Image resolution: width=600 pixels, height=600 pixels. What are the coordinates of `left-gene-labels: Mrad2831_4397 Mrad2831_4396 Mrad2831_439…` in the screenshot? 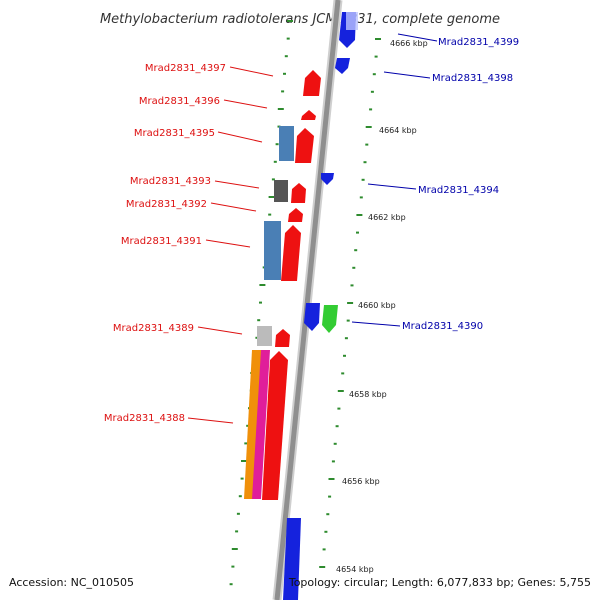 It's located at (165, 243).